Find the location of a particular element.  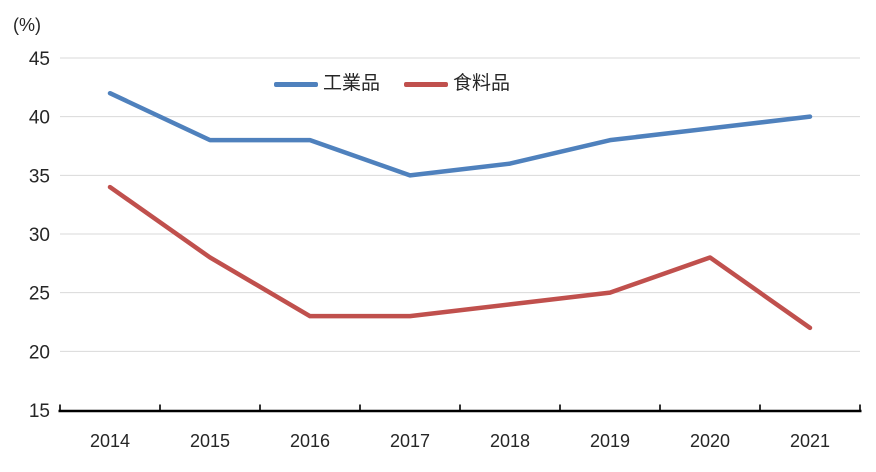

legend-item-industrial-goods: 工業品 is located at coordinates (327, 84).